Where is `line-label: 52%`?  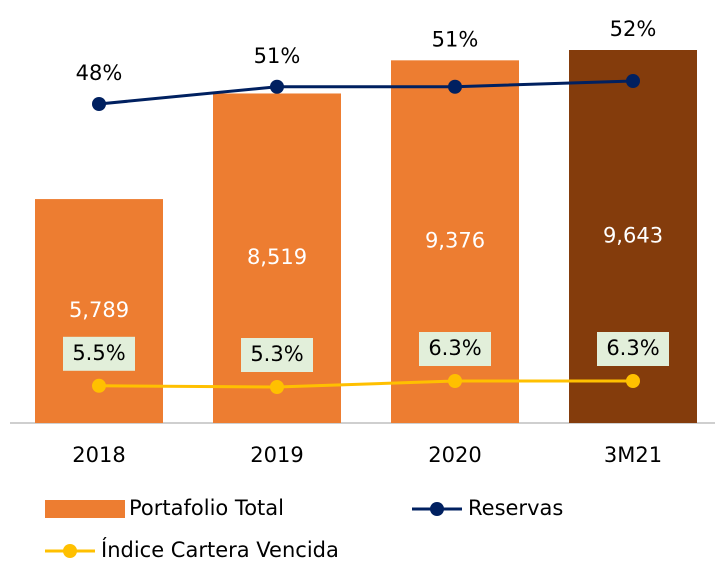 line-label: 52% is located at coordinates (633, 29).